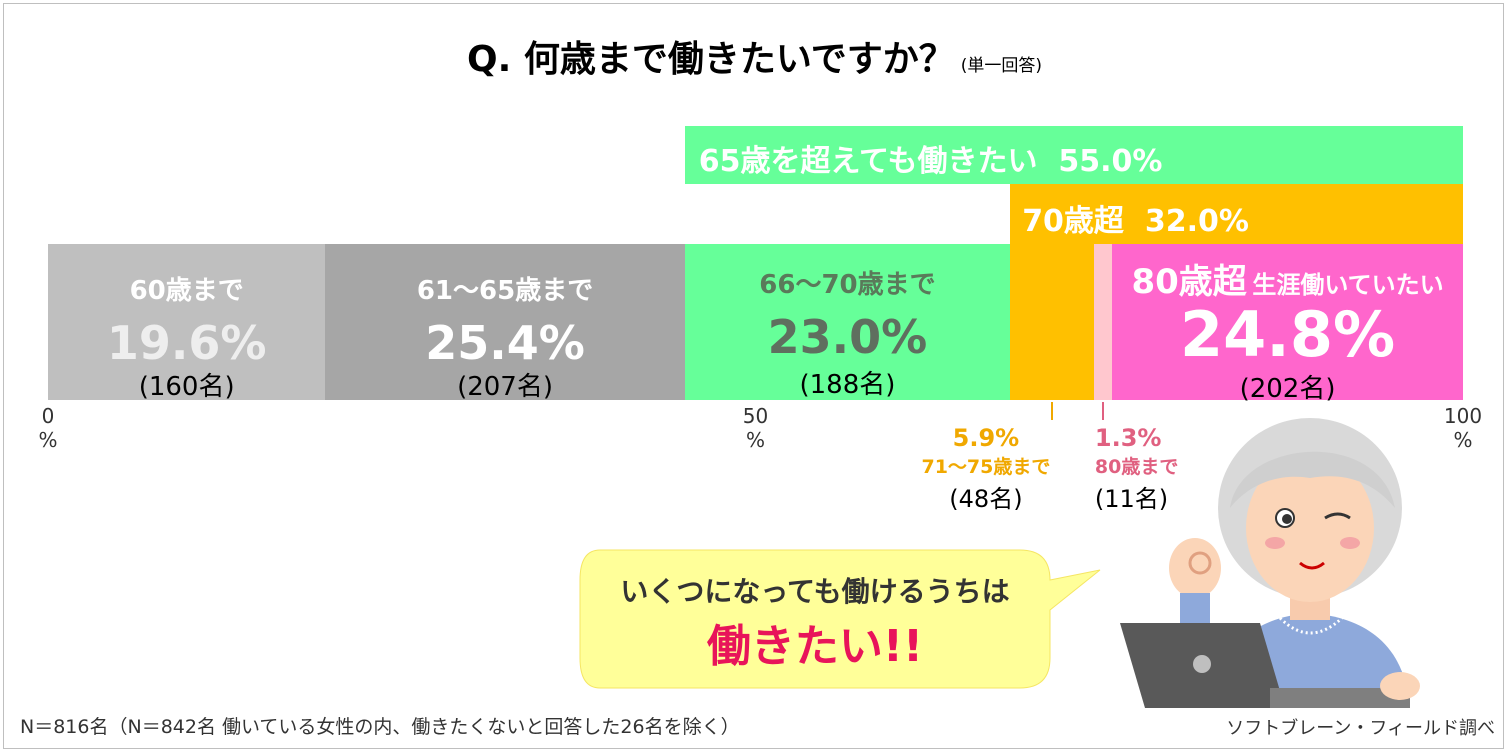 The width and height of the screenshot is (1509, 754). I want to click on bar-segment-over-80: 80歳超 生涯働いていたい 24.8% (202名), so click(1287, 324).